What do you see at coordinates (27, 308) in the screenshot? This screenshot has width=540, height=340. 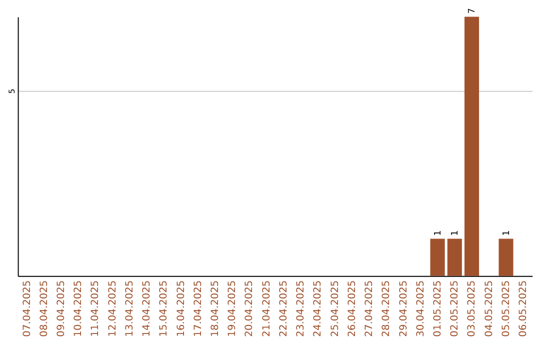 I see `x-tick-label: 07.04.2025` at bounding box center [27, 308].